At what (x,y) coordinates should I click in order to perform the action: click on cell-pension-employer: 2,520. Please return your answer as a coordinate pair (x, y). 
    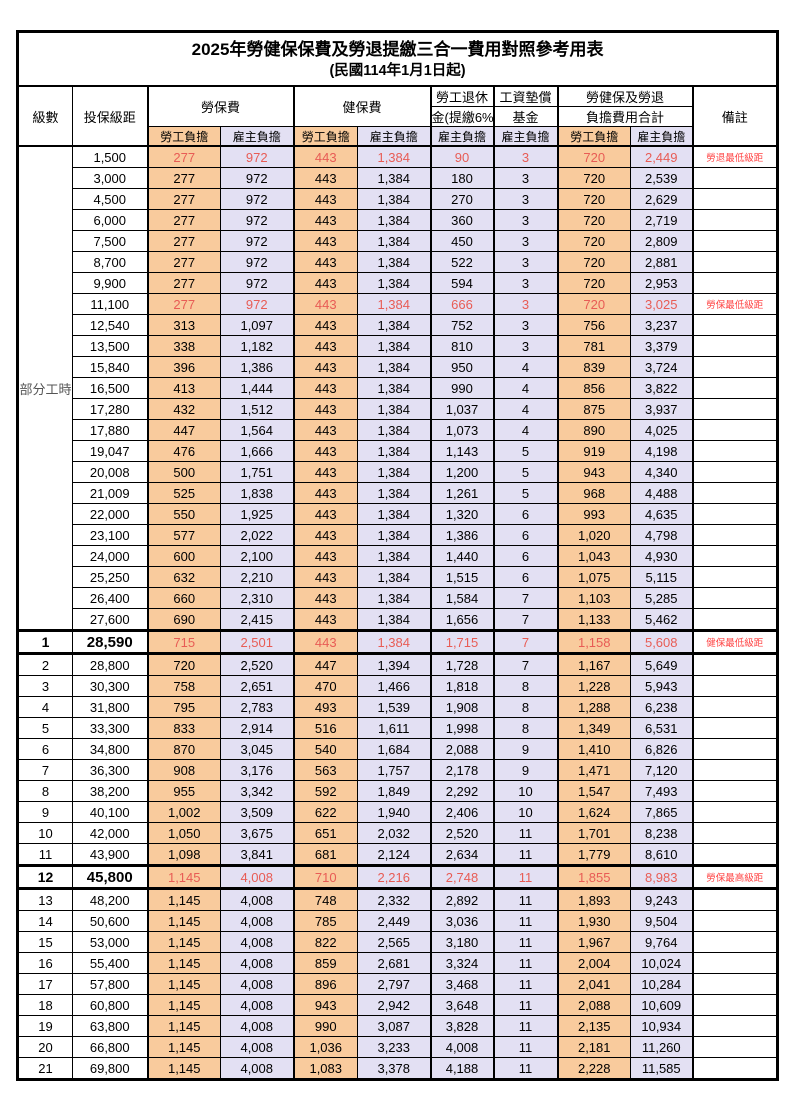
    Looking at the image, I should click on (461, 833).